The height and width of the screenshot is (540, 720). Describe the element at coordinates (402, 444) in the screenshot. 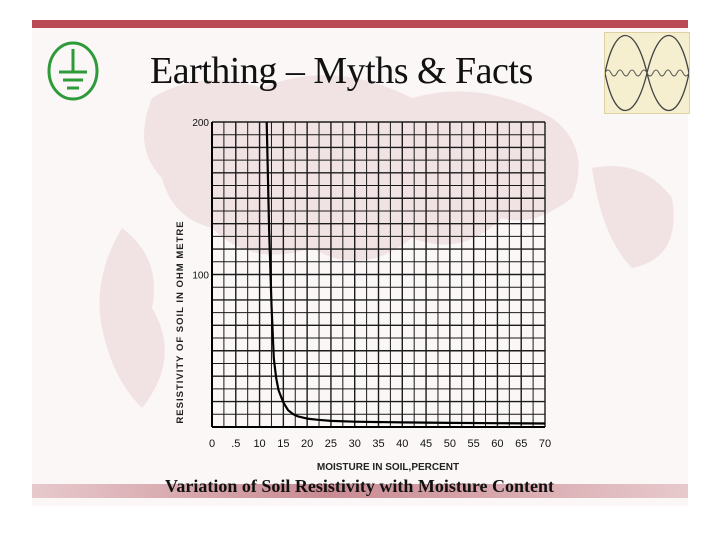

I see `x-tick-label: 40` at that location.